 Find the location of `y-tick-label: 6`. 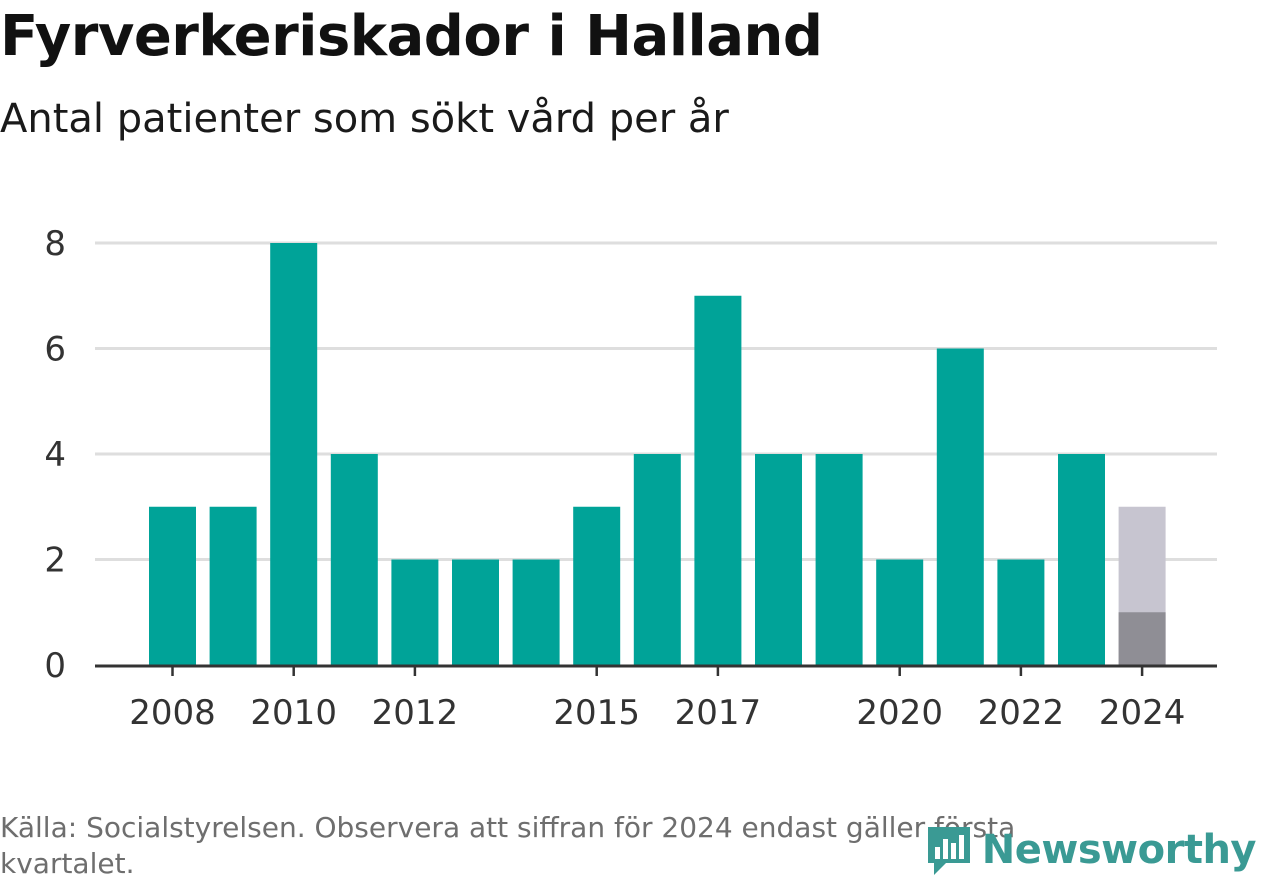

y-tick-label: 6 is located at coordinates (55, 350).